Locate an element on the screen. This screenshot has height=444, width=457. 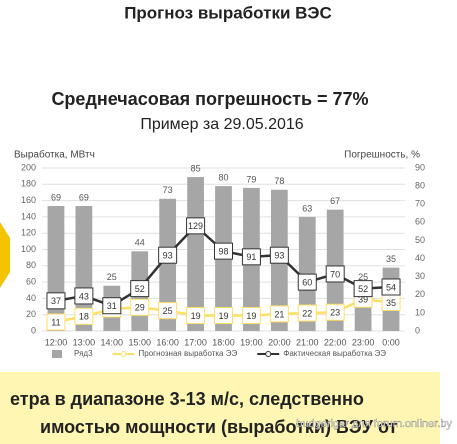
bar-label: 85 is located at coordinates (196, 168).